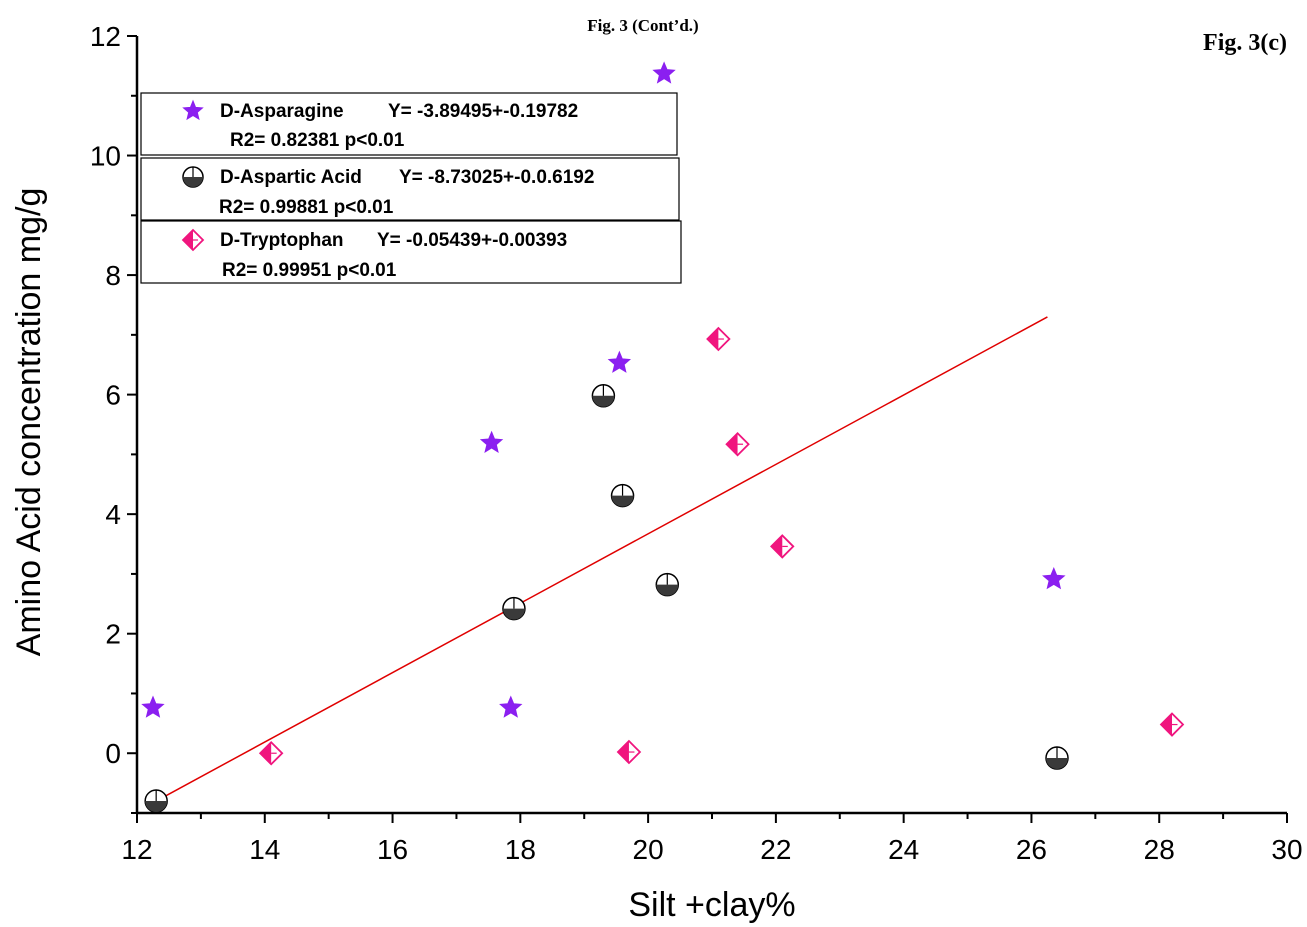 Image resolution: width=1307 pixels, height=927 pixels. Describe the element at coordinates (1159, 849) in the screenshot. I see `x-tick-label: 28` at that location.